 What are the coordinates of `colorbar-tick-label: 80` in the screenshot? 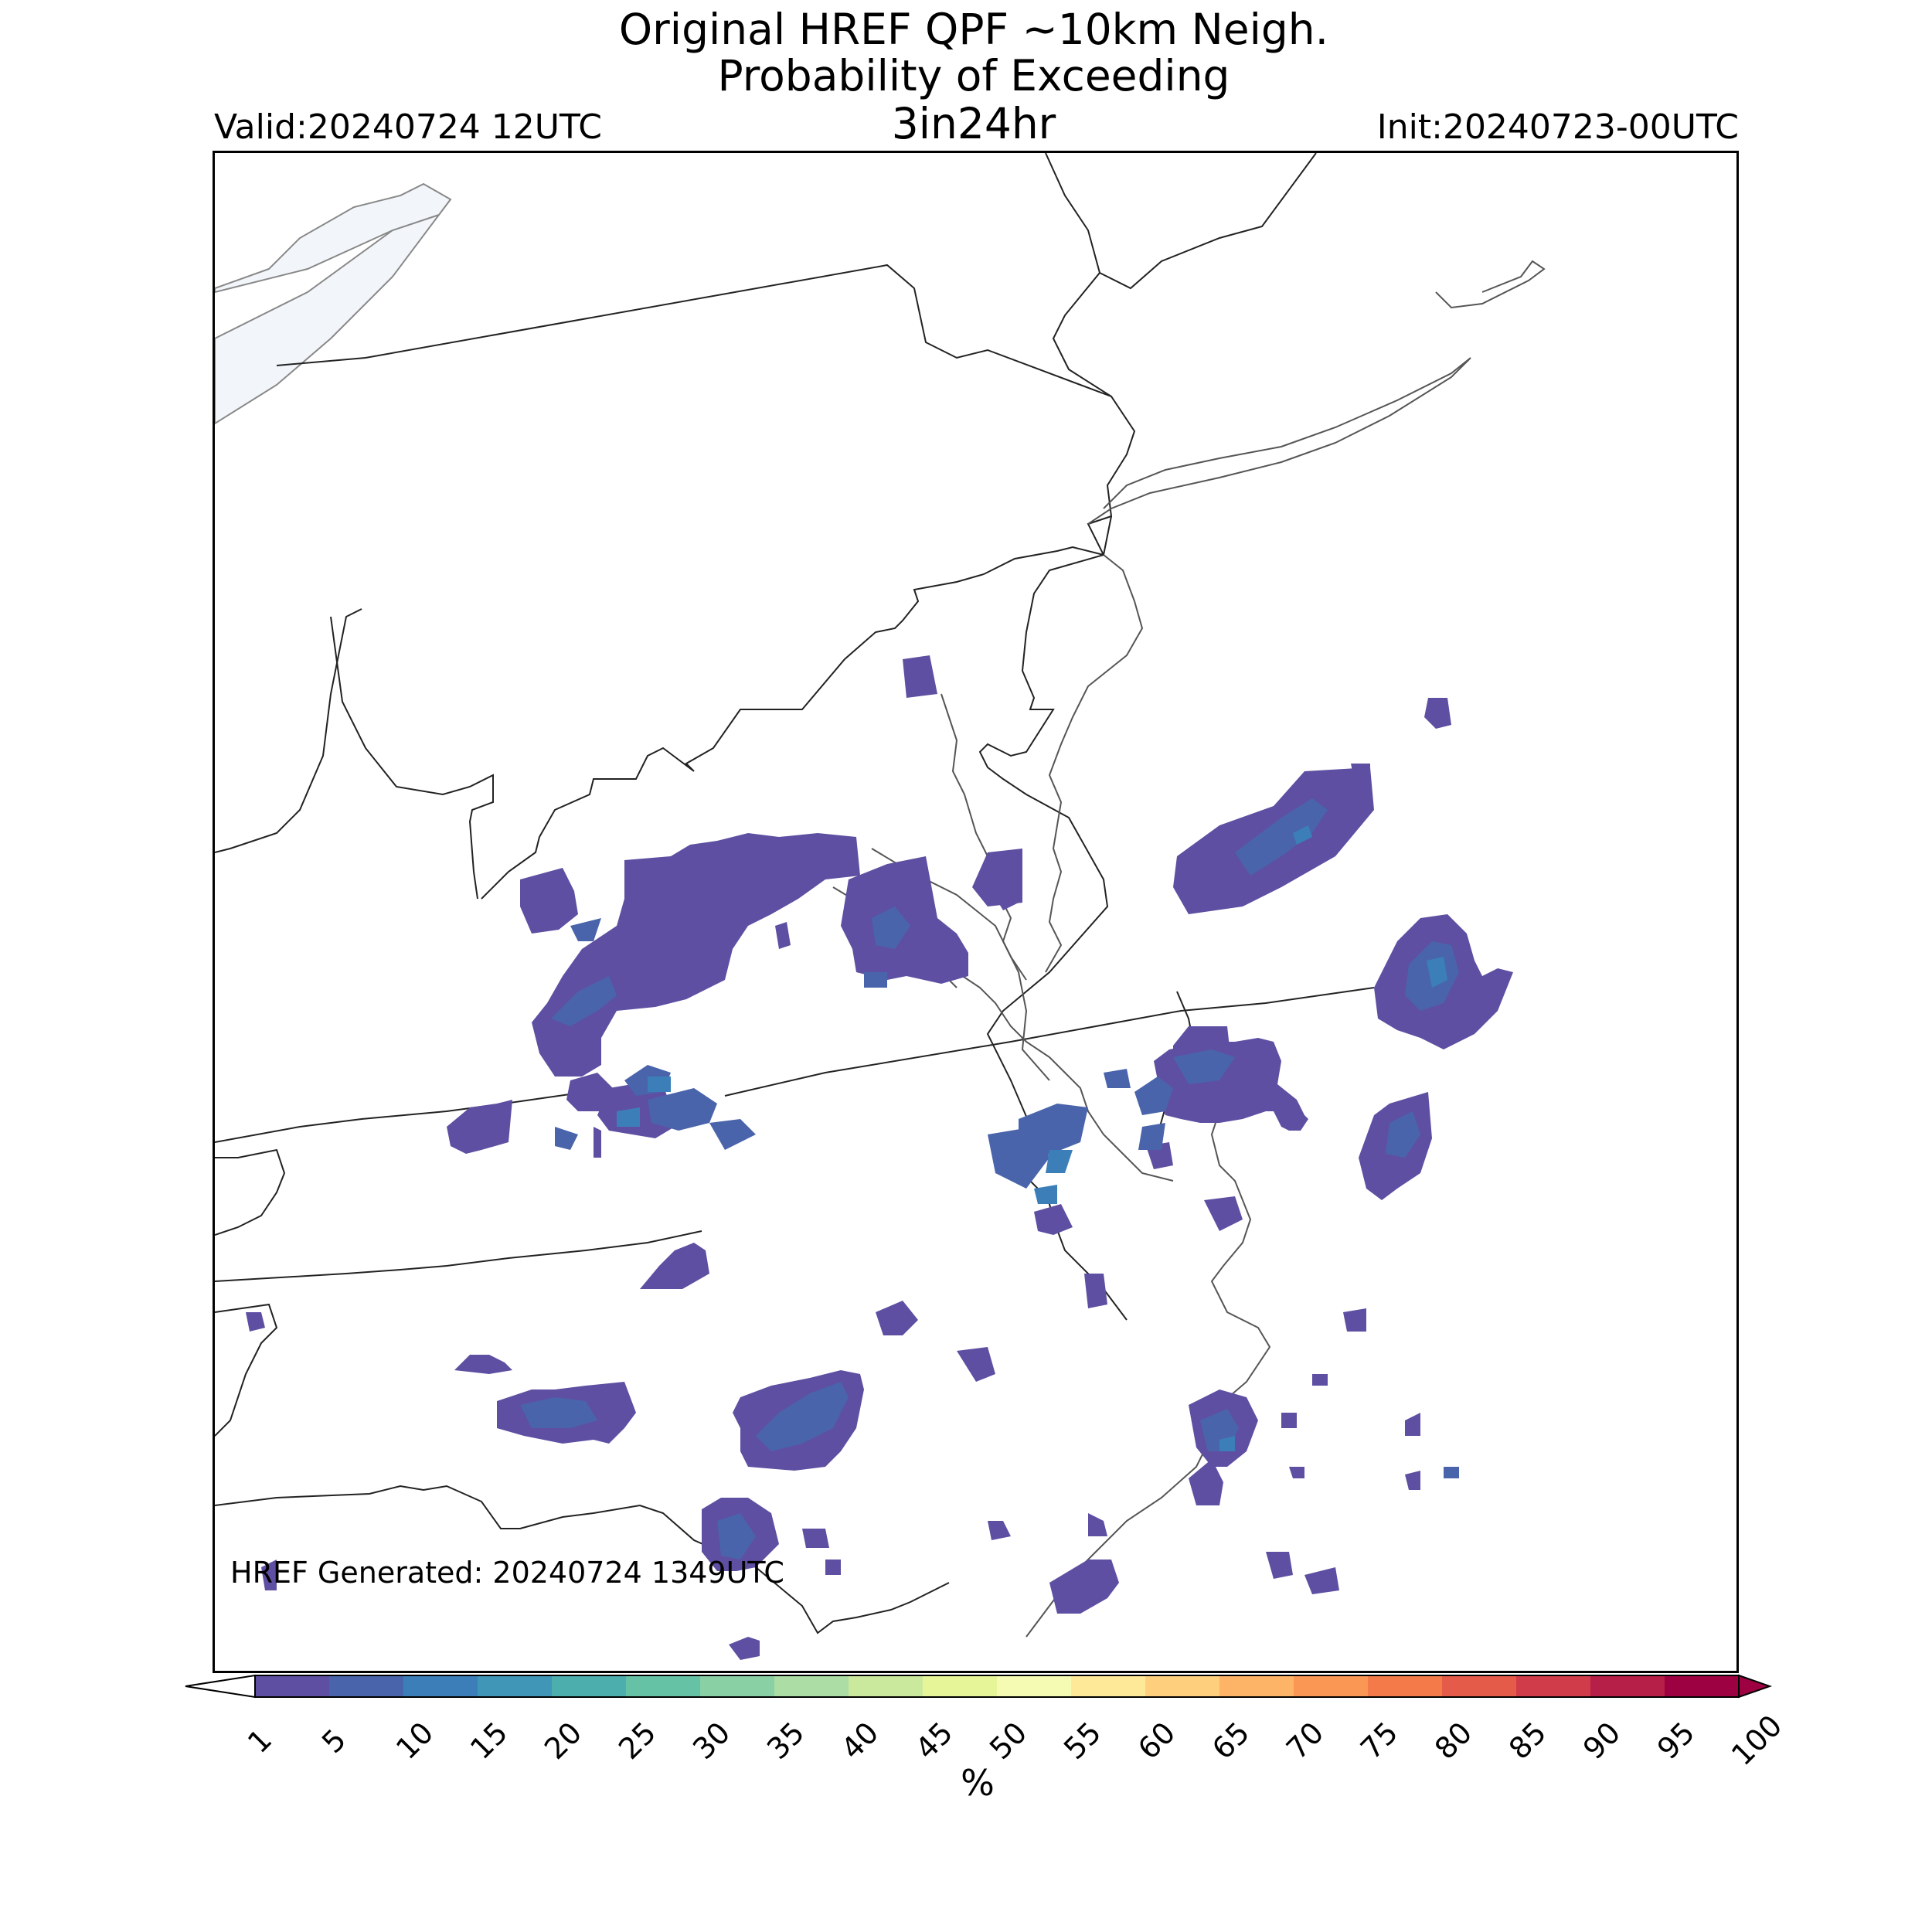 It's located at (1454, 1741).